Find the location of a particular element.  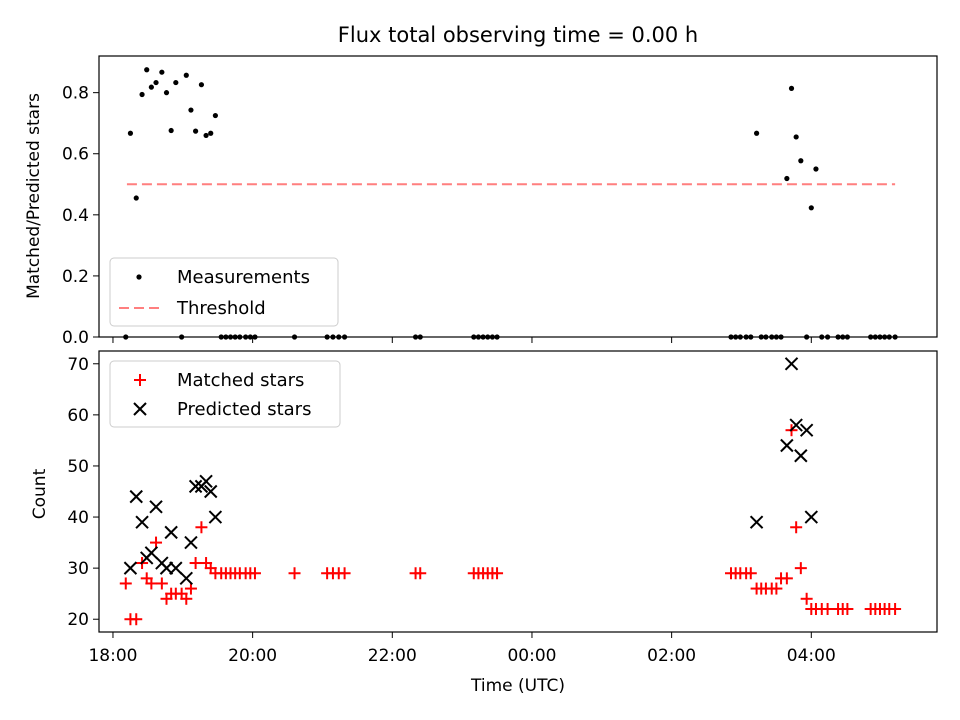

bottom-y-tick-label: 40 is located at coordinates (78, 518).